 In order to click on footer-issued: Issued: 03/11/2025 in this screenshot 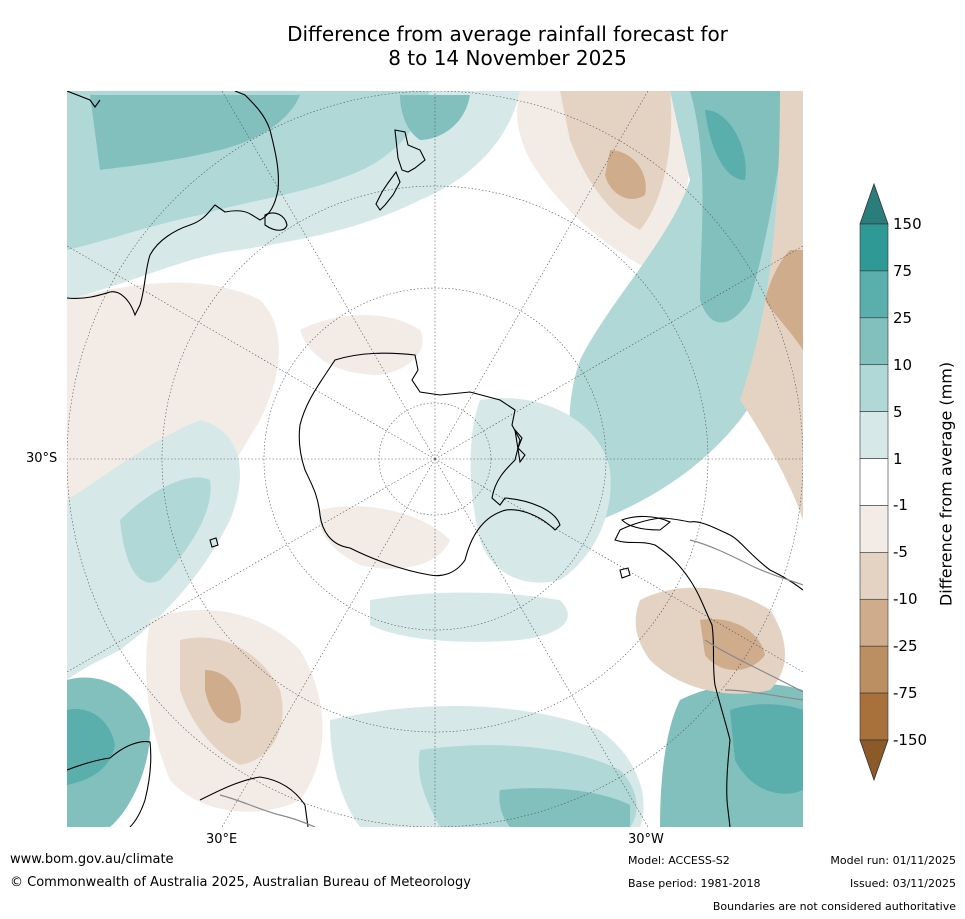, I will do `click(902, 883)`.